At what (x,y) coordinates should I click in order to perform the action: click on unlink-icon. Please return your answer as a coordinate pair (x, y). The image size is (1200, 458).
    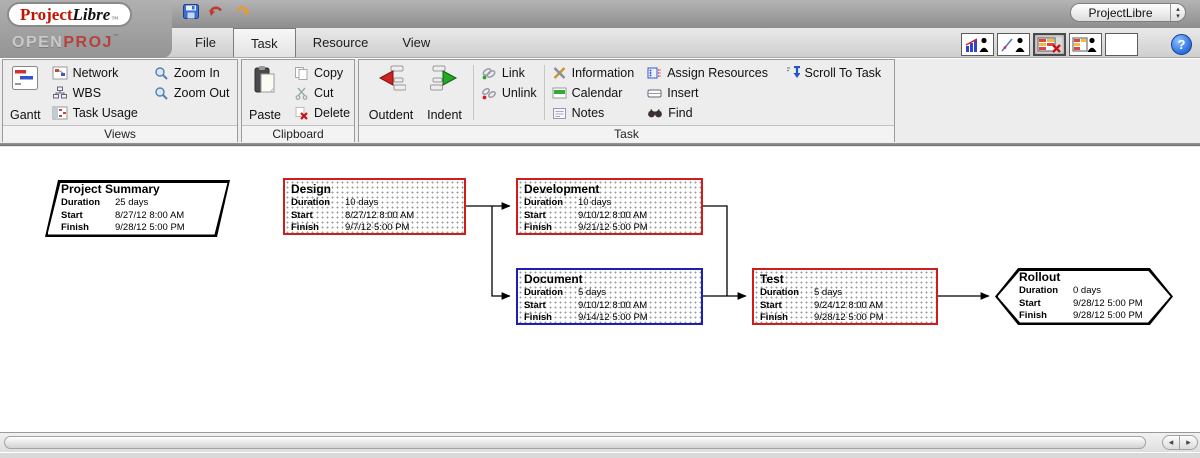
    Looking at the image, I should click on (488, 94).